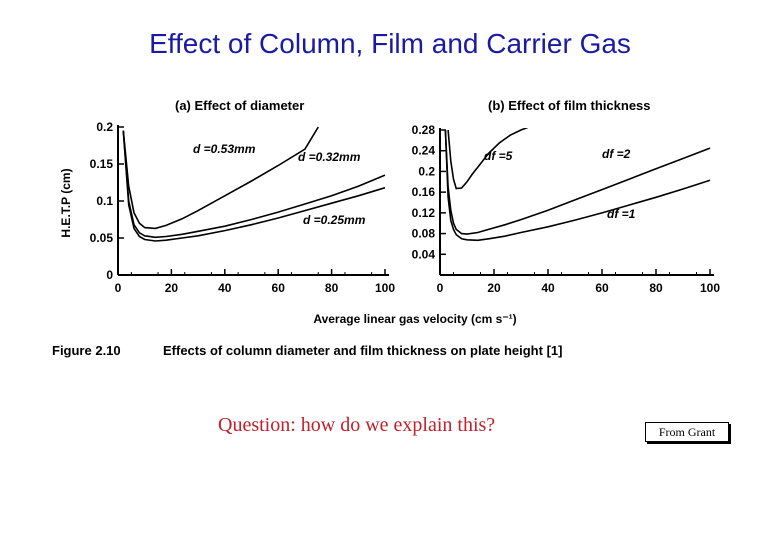 The height and width of the screenshot is (540, 780). I want to click on question-text: Question: how do we explain this?, so click(357, 425).